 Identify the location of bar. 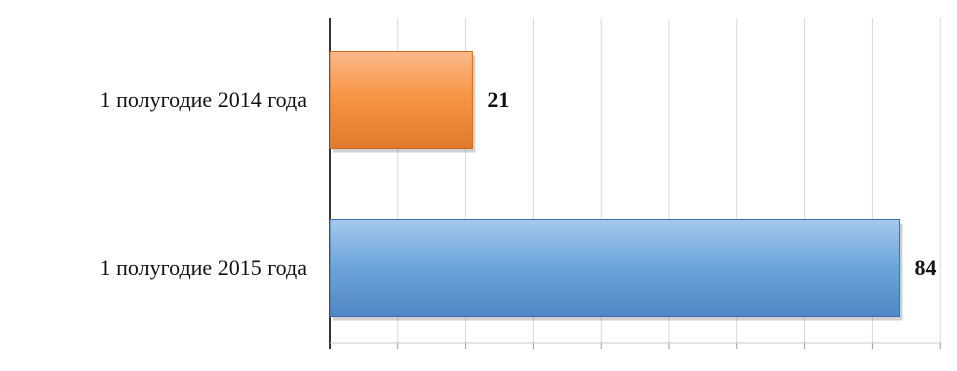
(401, 100).